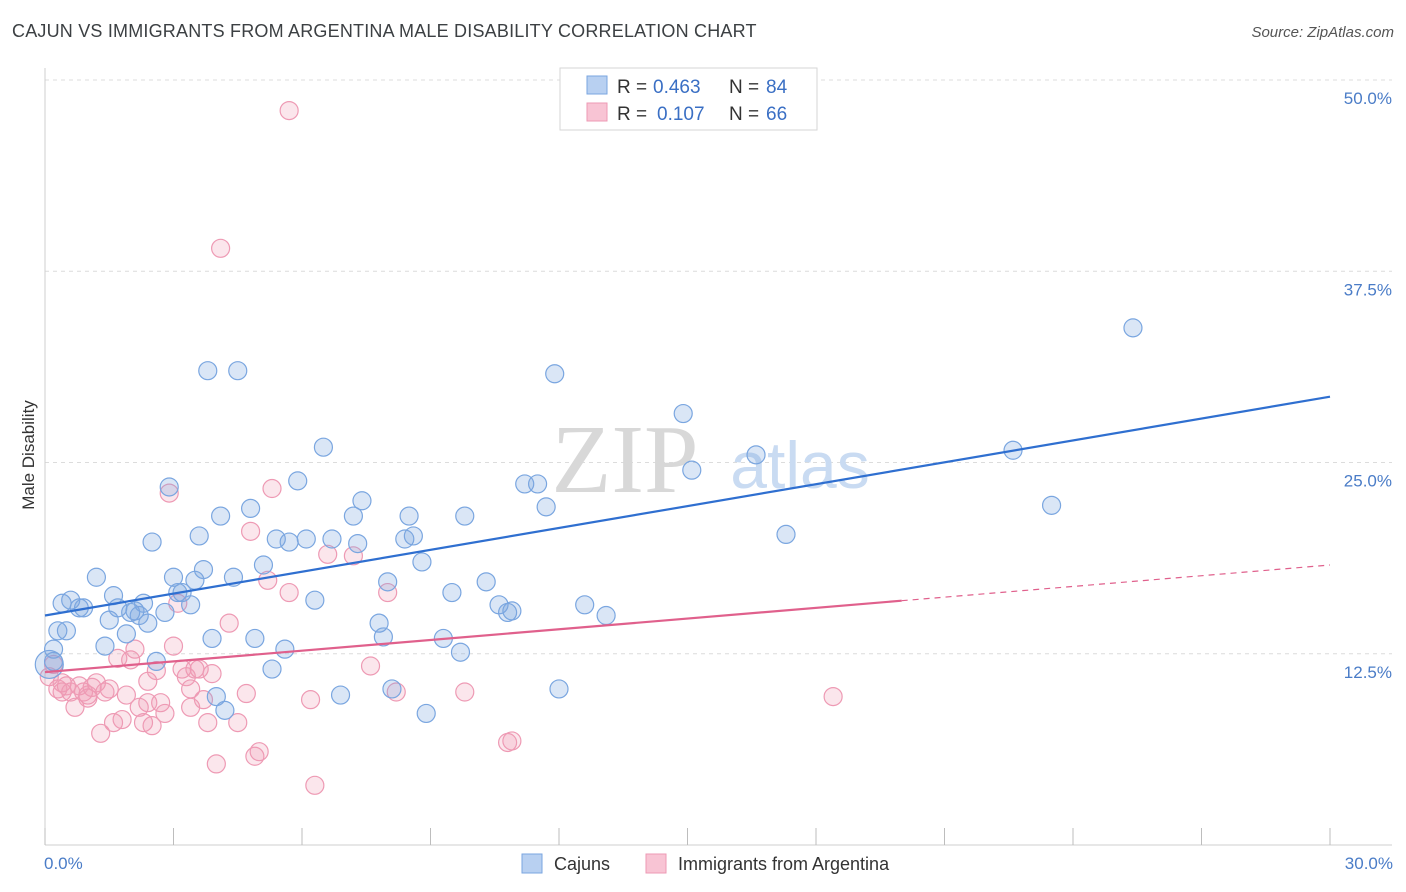 Image resolution: width=1406 pixels, height=892 pixels. What do you see at coordinates (532, 863) in the screenshot?
I see `bottom-legend-swatch-cajuns` at bounding box center [532, 863].